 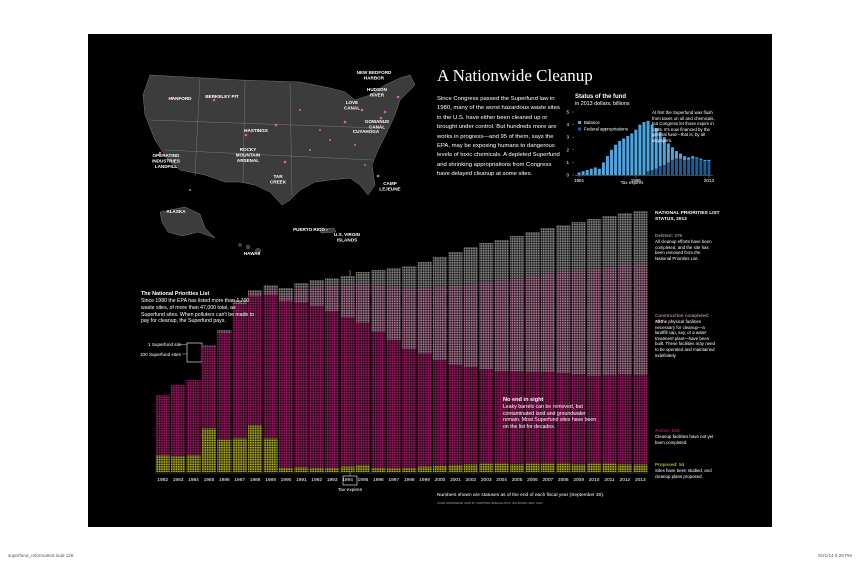 What do you see at coordinates (166, 155) in the screenshot?
I see `map-label: OPERATING` at bounding box center [166, 155].